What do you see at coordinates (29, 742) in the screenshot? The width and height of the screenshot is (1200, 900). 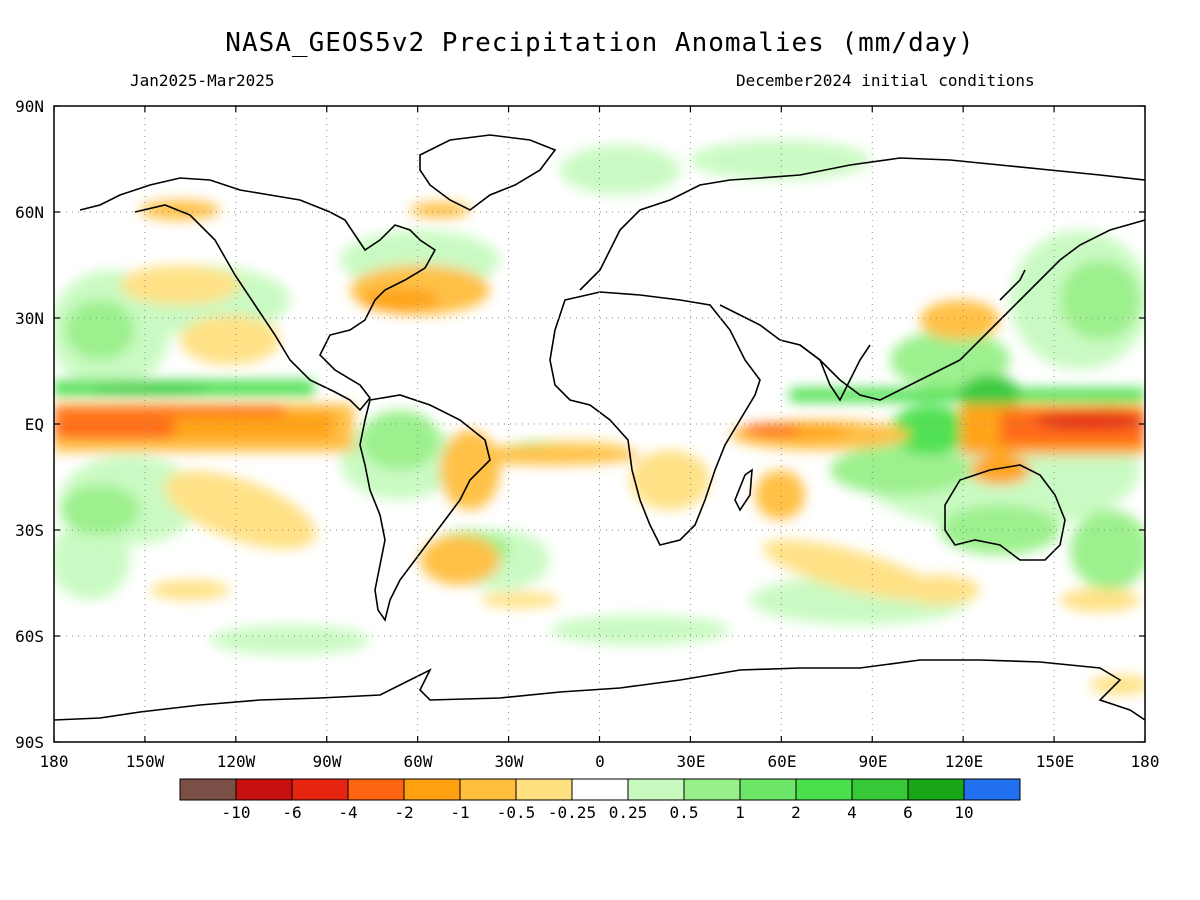 I see `lat-label: 90S` at bounding box center [29, 742].